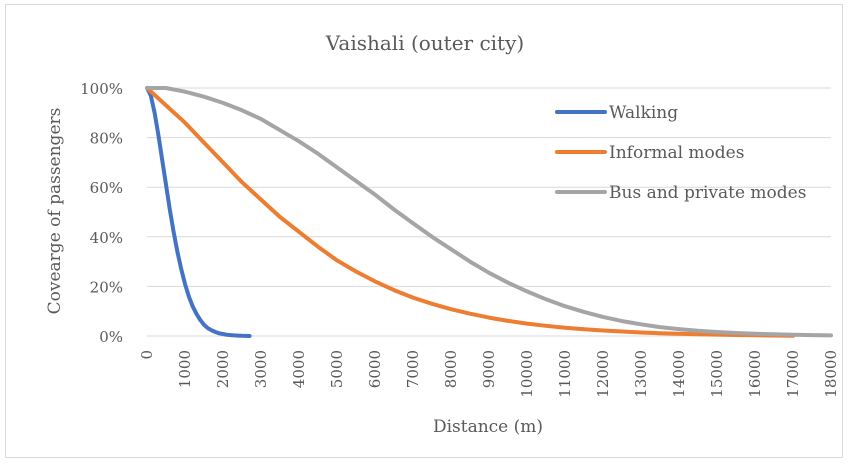 Image resolution: width=850 pixels, height=464 pixels. I want to click on x-tick-label: 18000, so click(831, 374).